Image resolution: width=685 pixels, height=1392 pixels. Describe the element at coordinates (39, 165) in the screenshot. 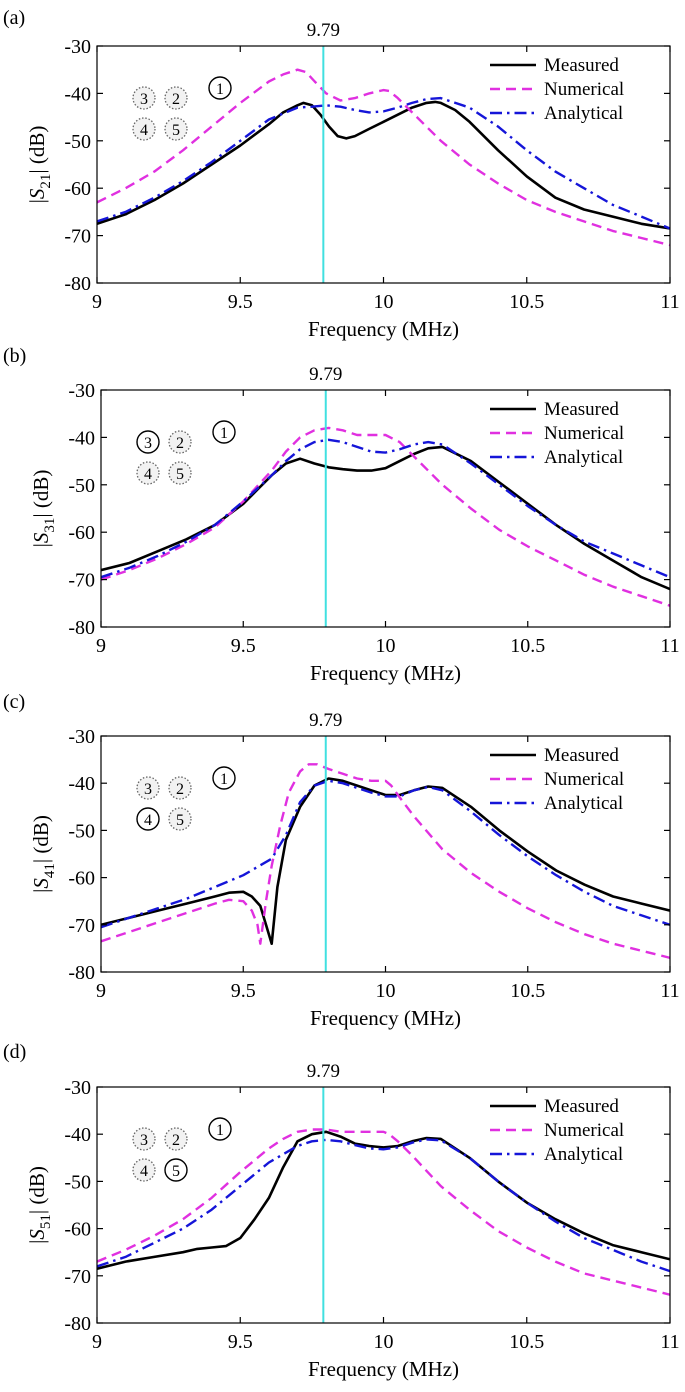

I see `y-axis-label: |S21| (dB)` at that location.